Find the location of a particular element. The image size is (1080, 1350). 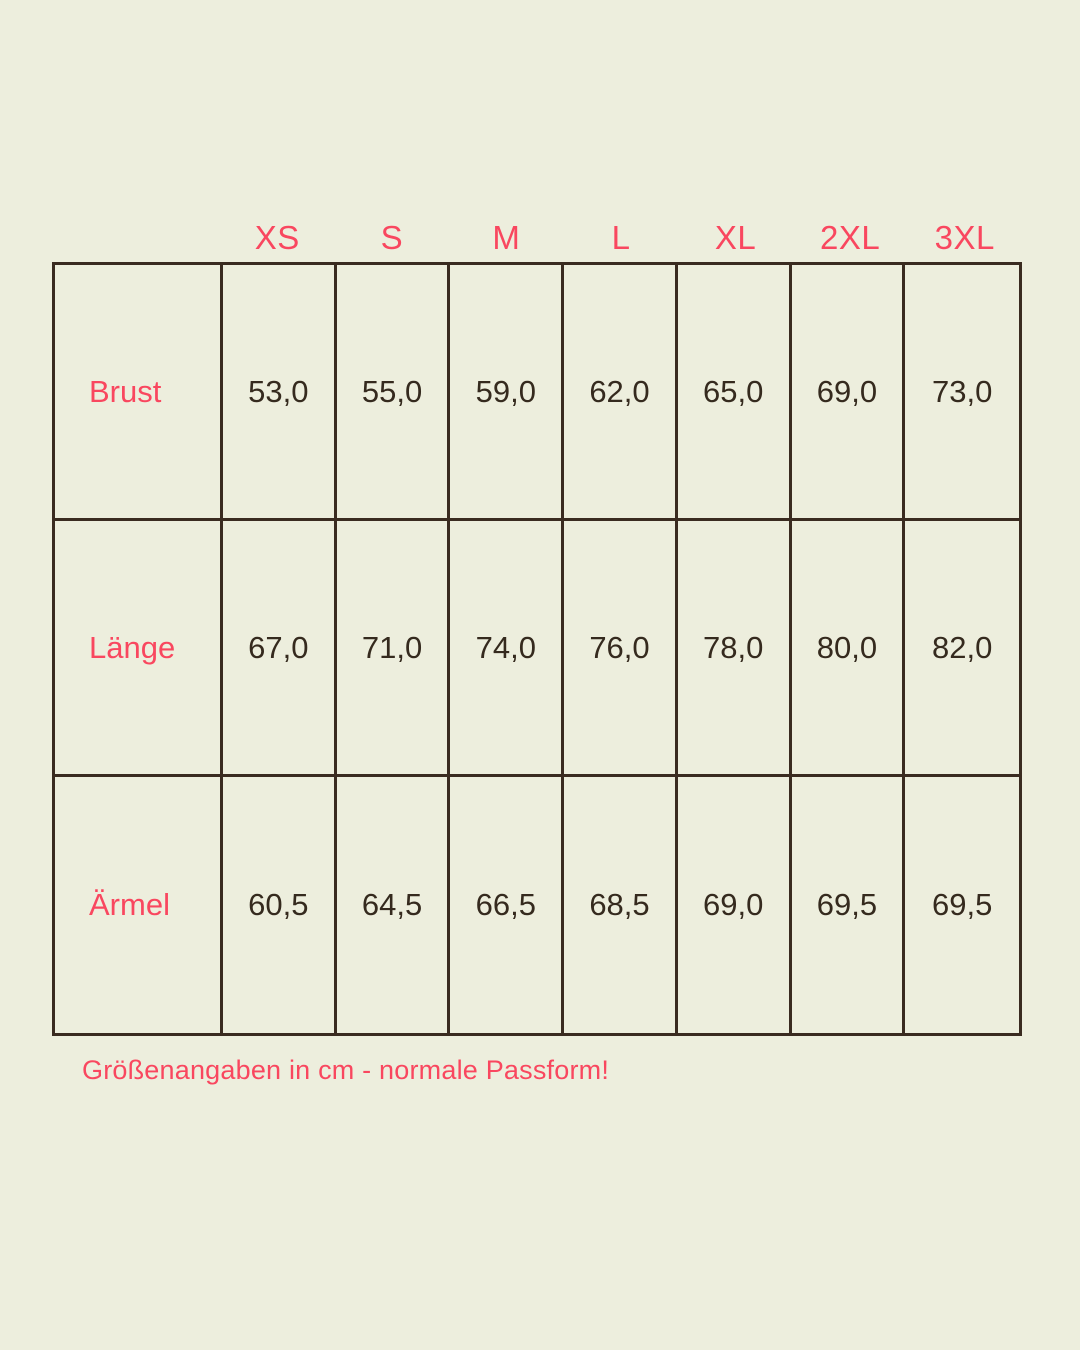

row-label-aermel: Ärmel is located at coordinates (139, 905).